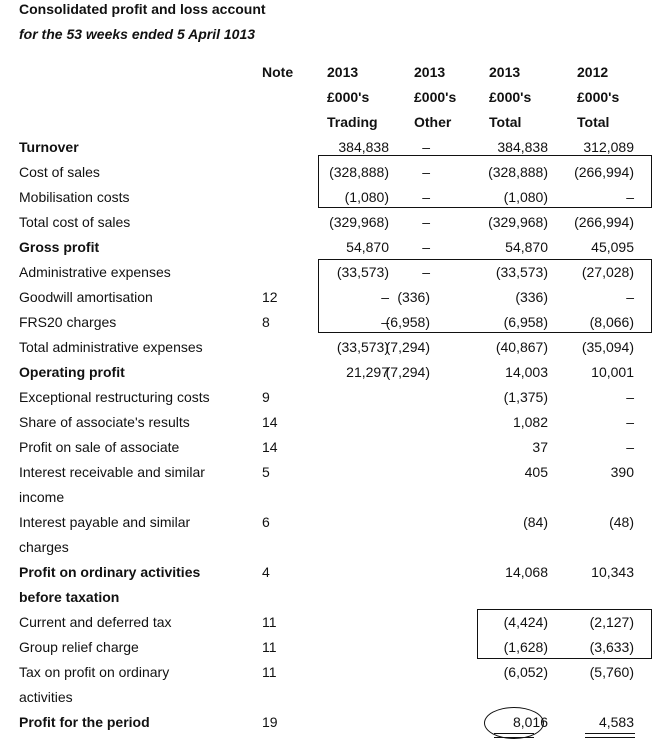 The height and width of the screenshot is (749, 658). Describe the element at coordinates (44, 547) in the screenshot. I see `row-label: charges` at that location.